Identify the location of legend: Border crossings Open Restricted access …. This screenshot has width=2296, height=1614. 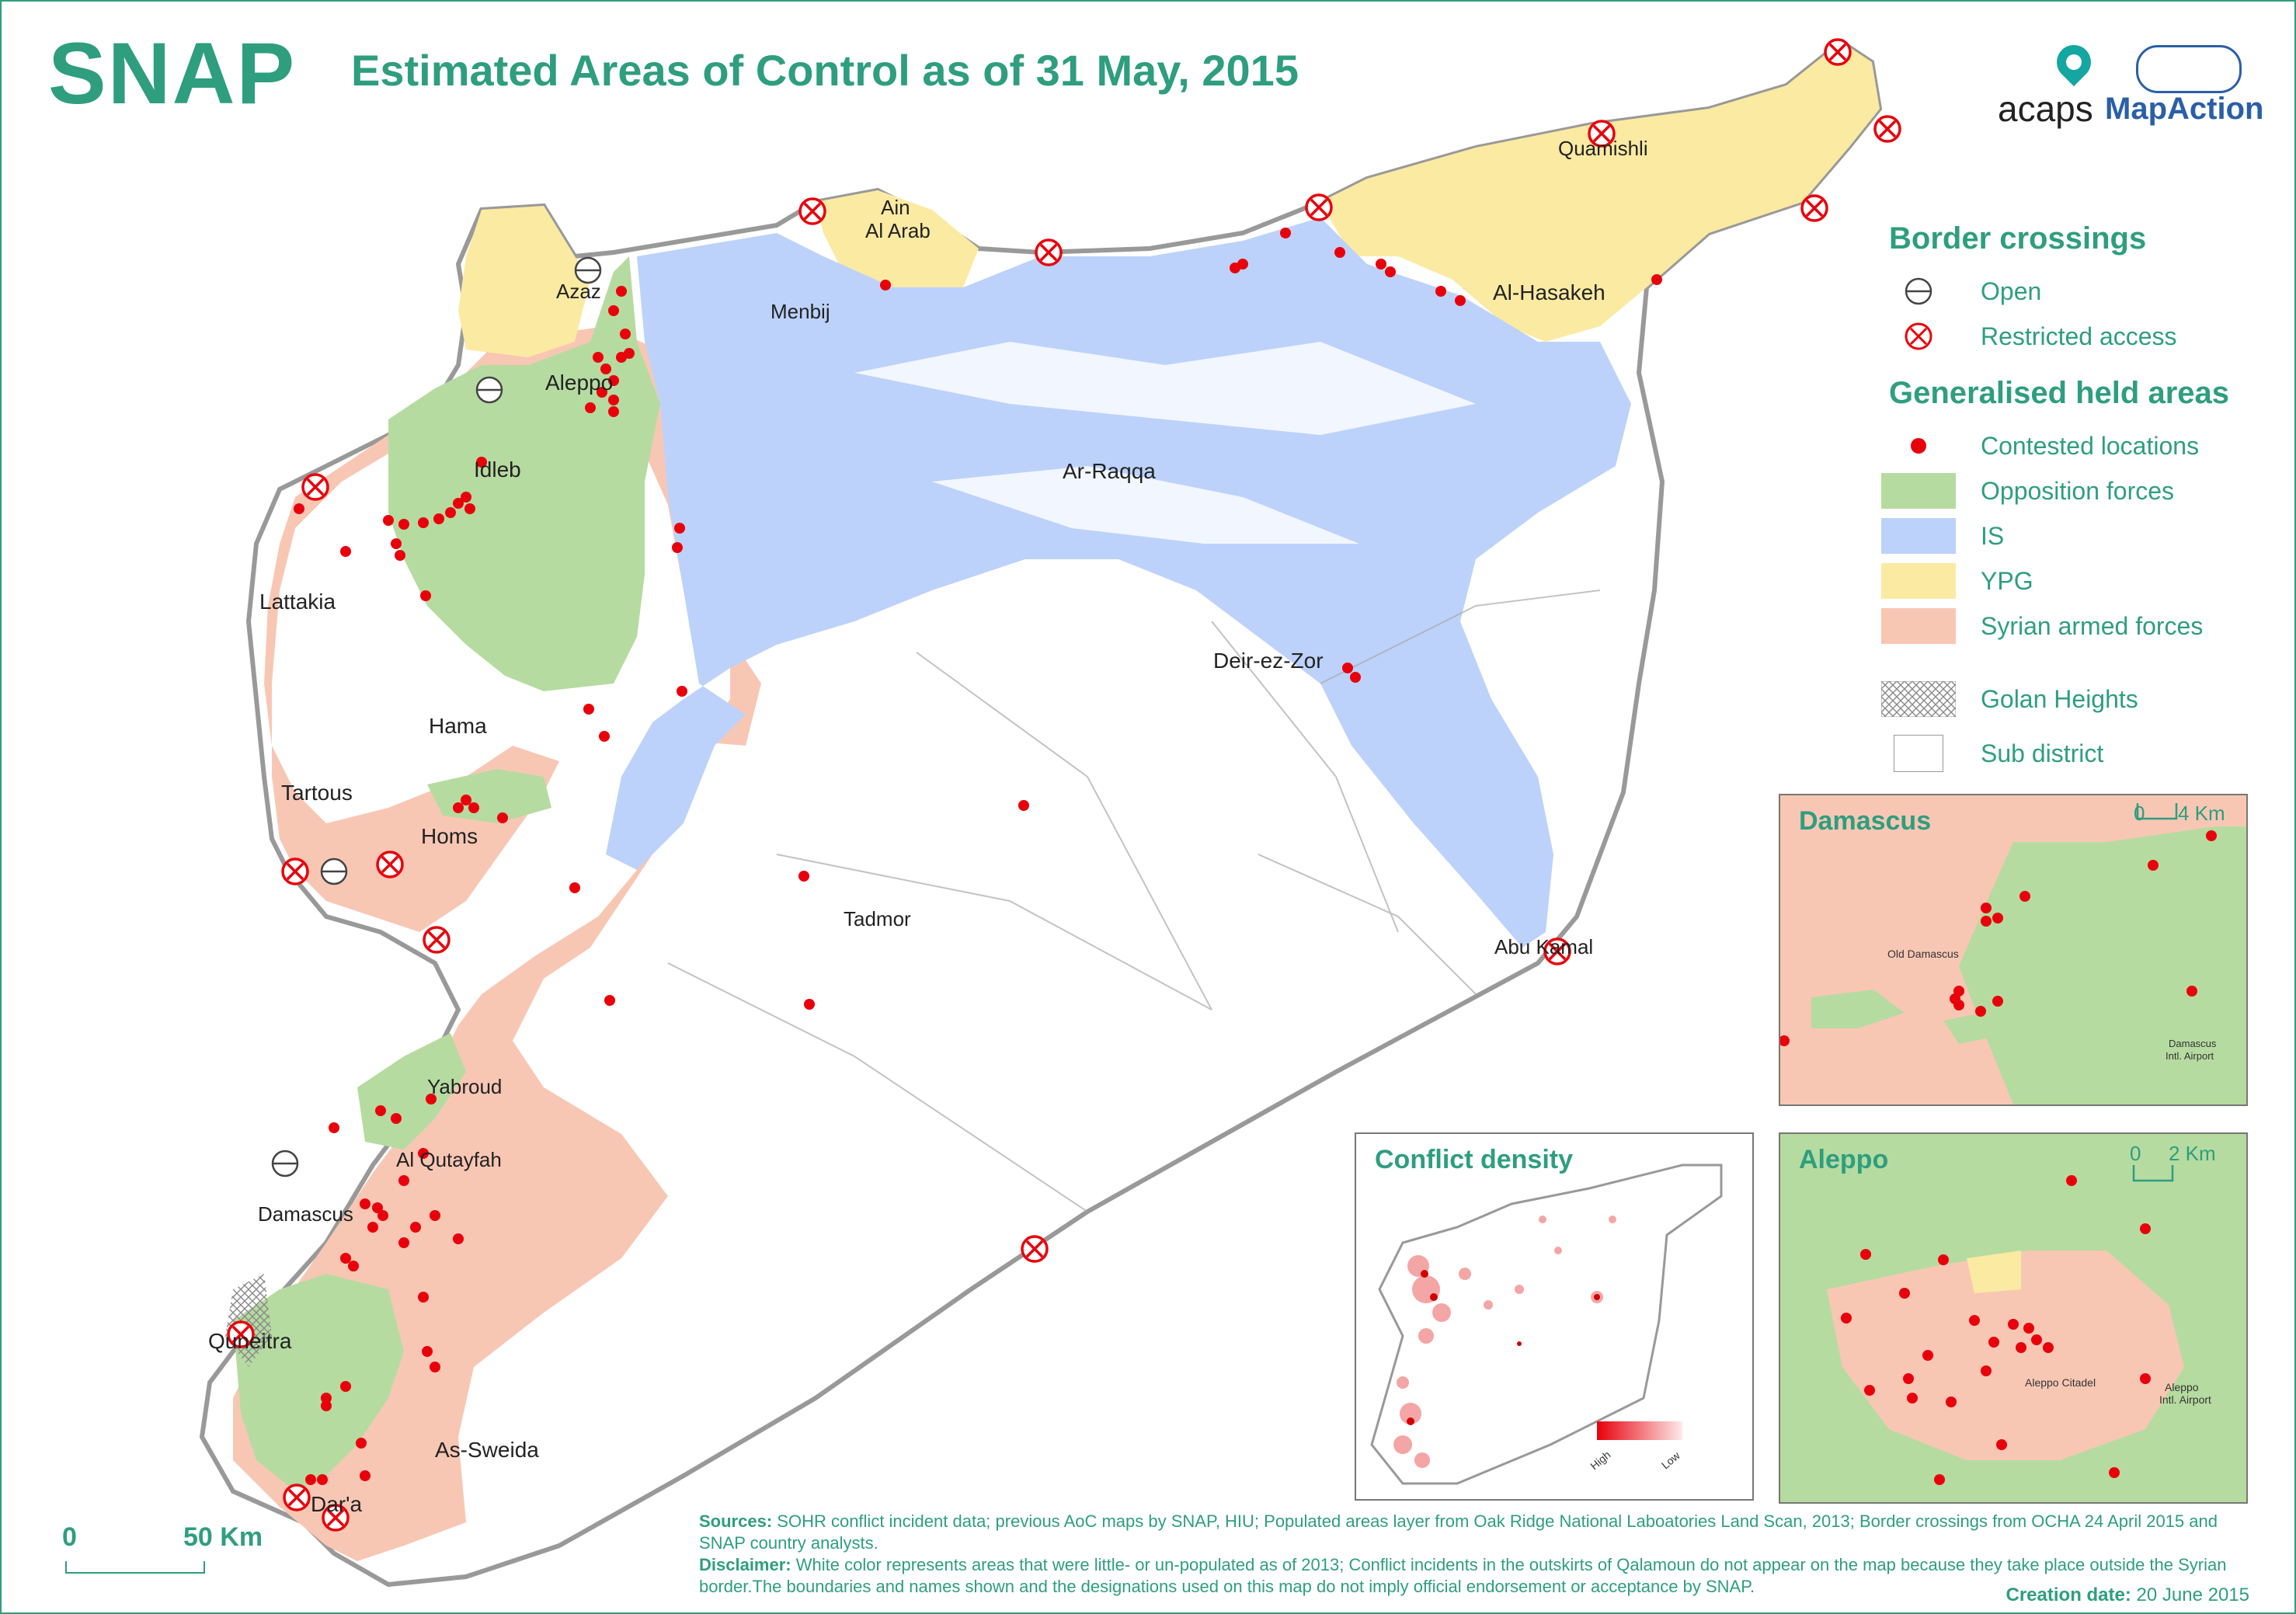
(2066, 499).